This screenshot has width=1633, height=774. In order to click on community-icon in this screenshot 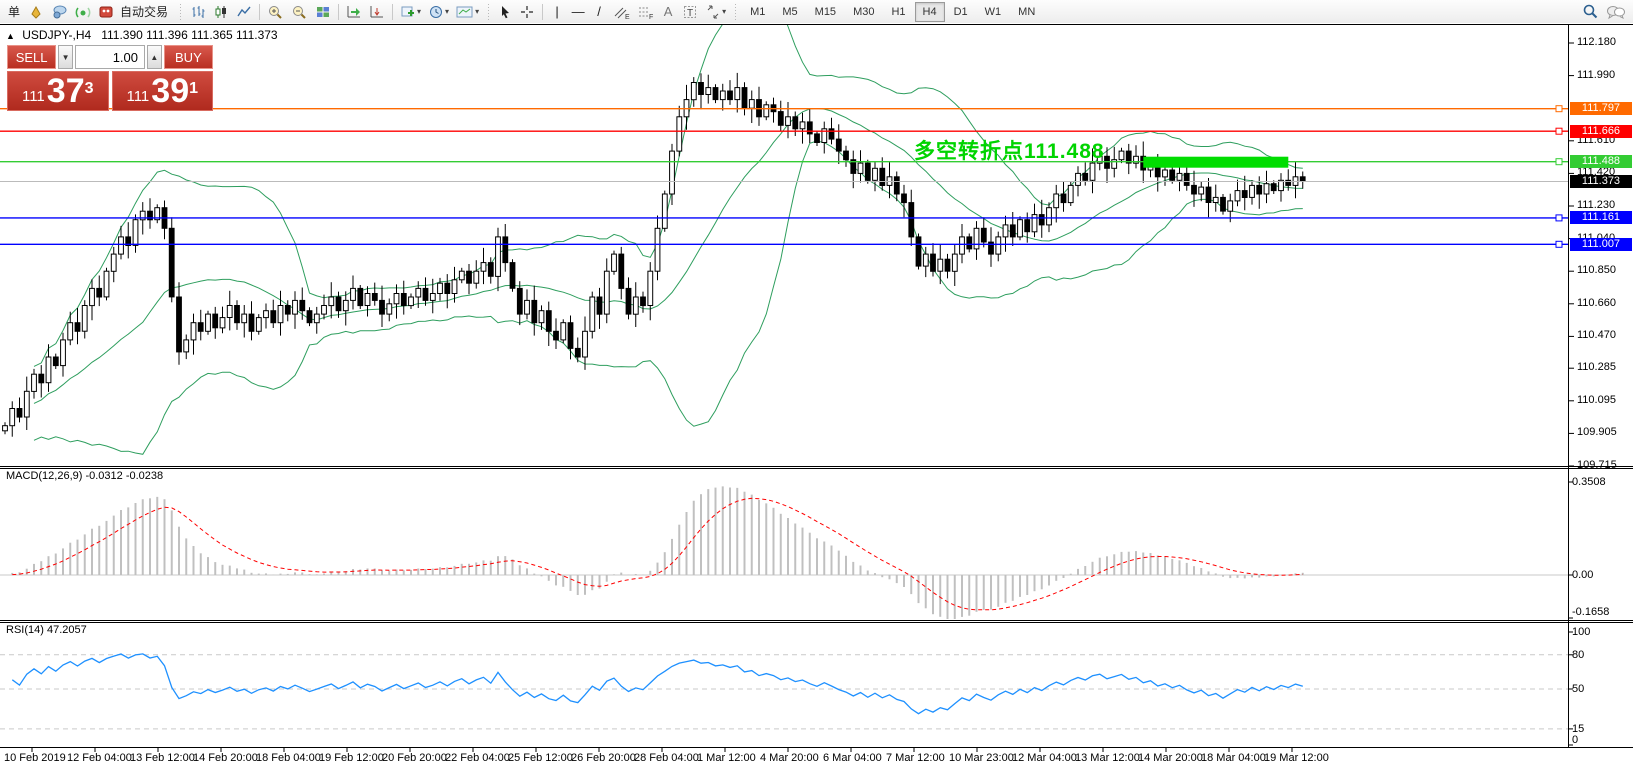, I will do `click(59, 12)`.